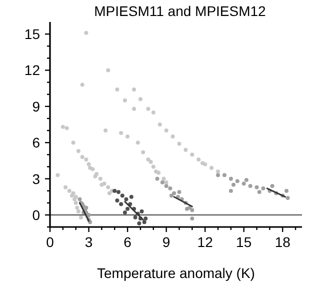 This screenshot has width=310, height=292. I want to click on x-tick-label: 15, so click(244, 242).